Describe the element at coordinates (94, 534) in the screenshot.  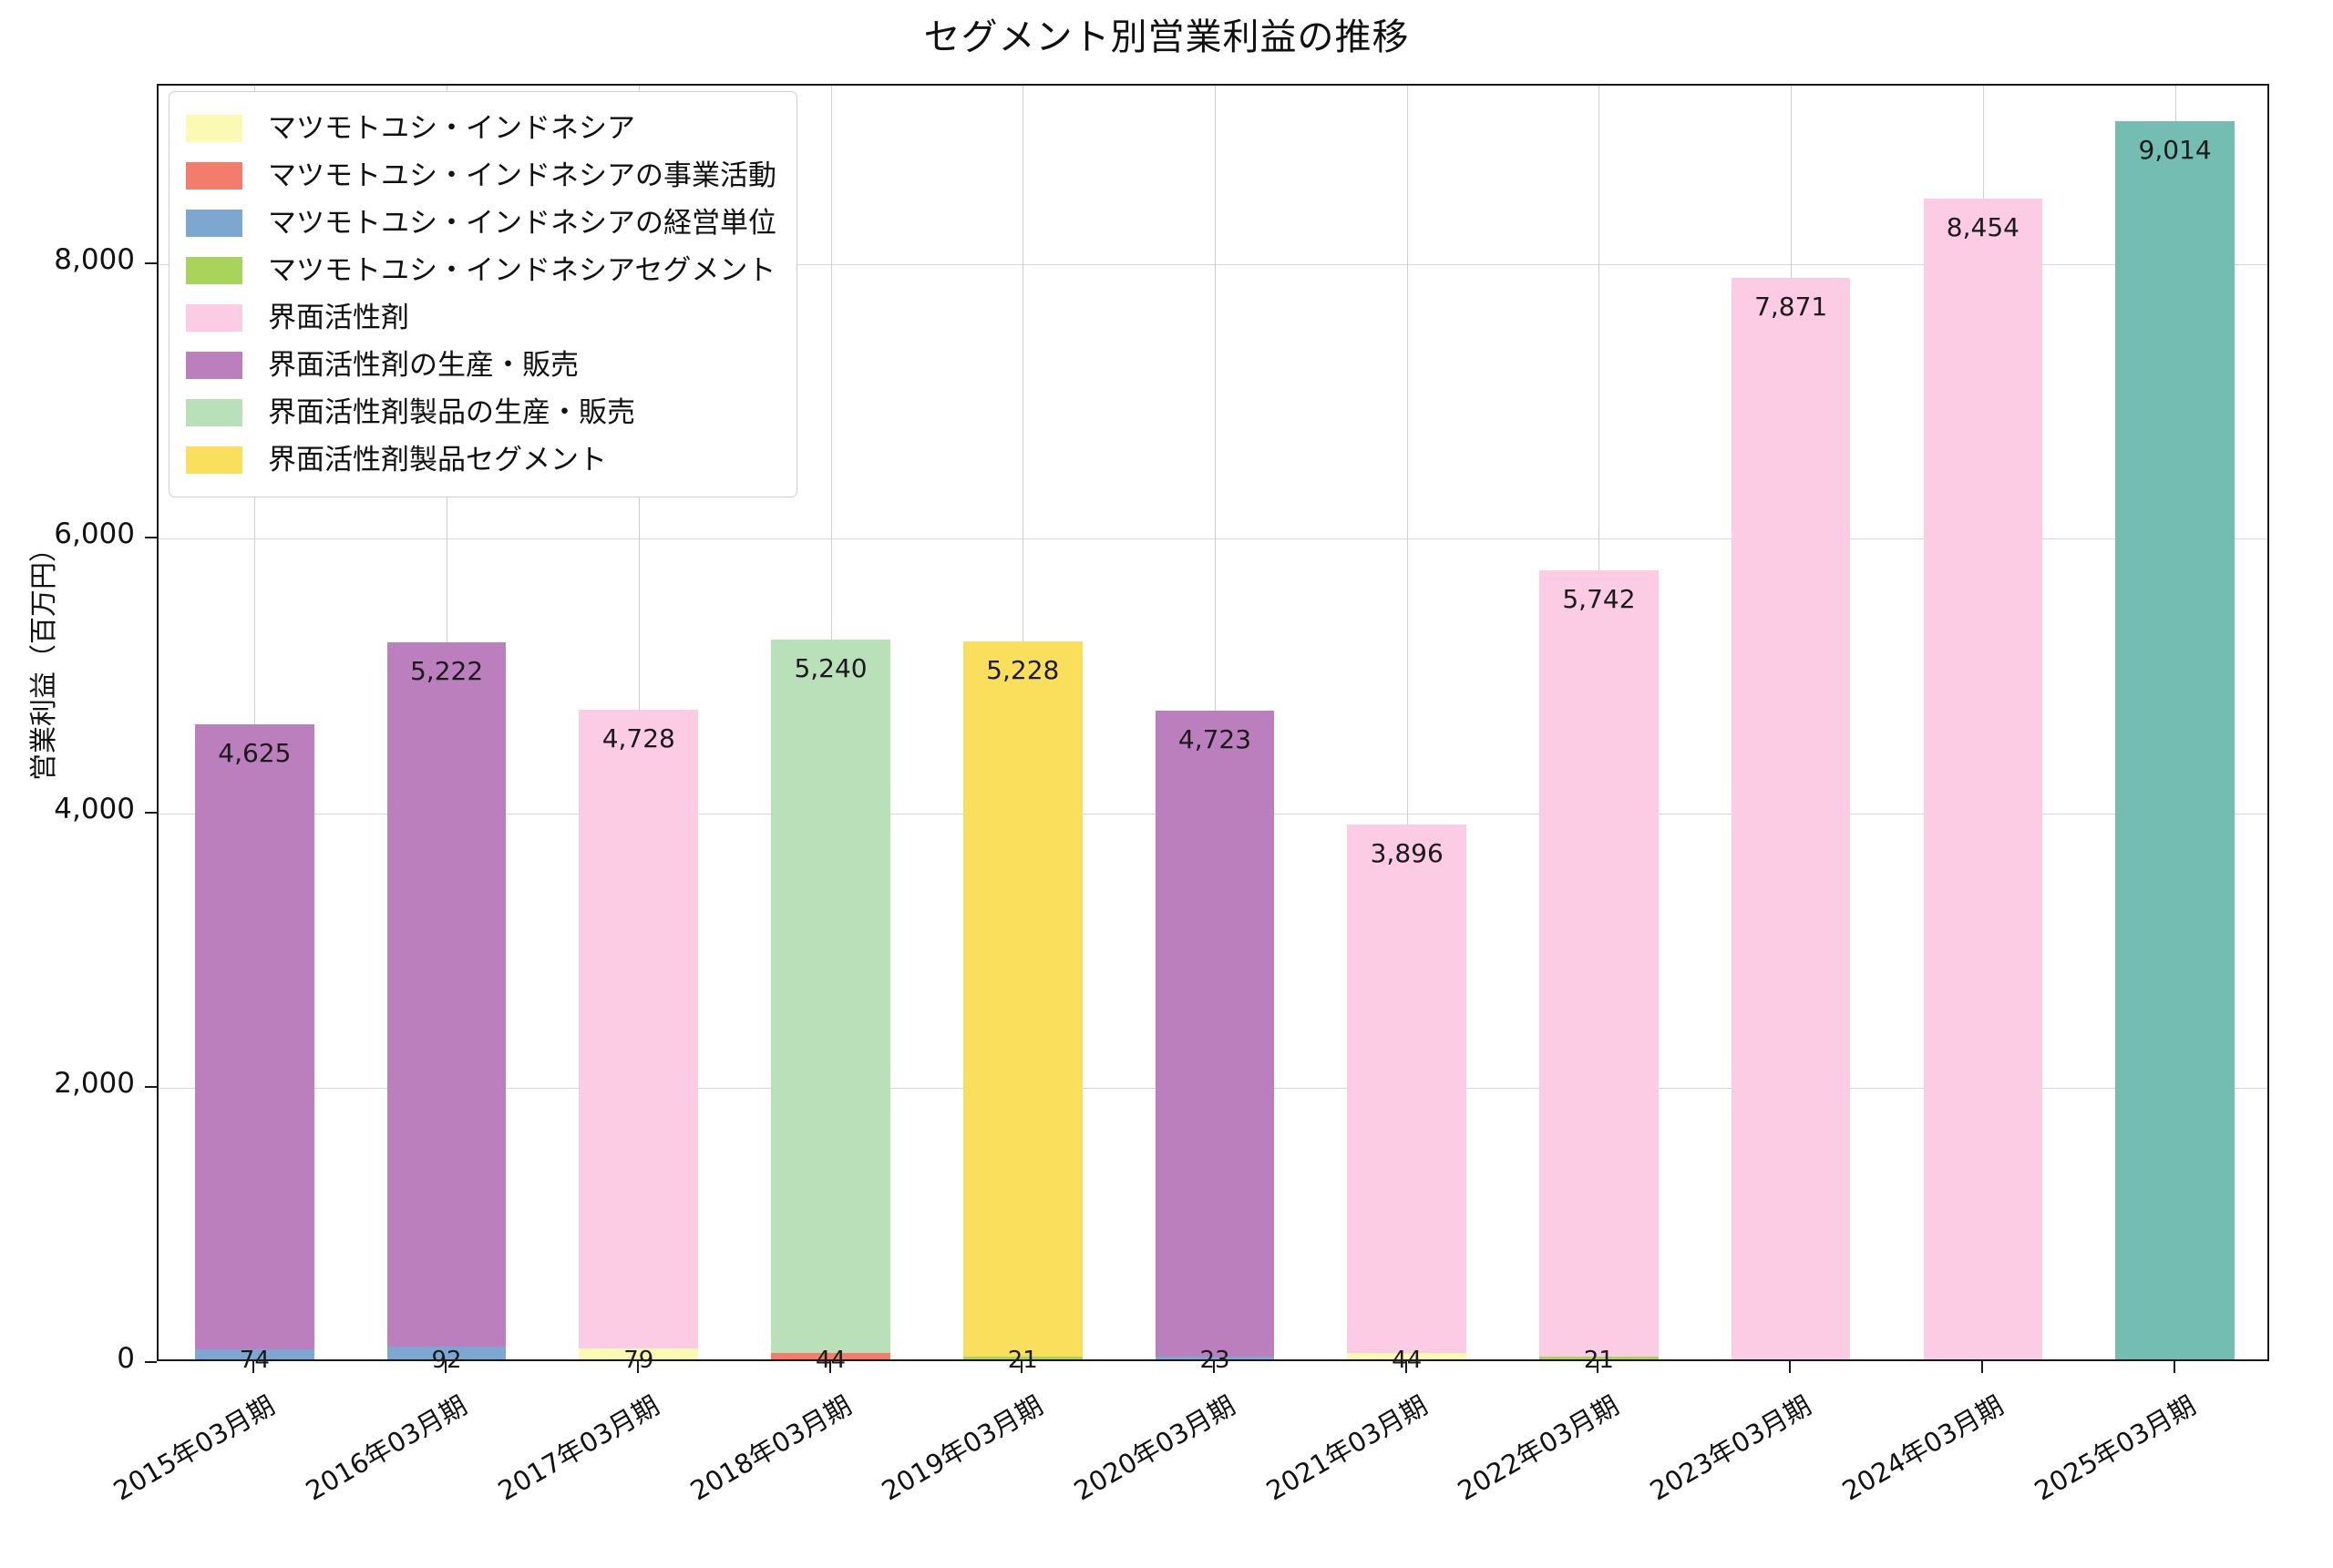
I see `y-tick-label: 6,000` at that location.